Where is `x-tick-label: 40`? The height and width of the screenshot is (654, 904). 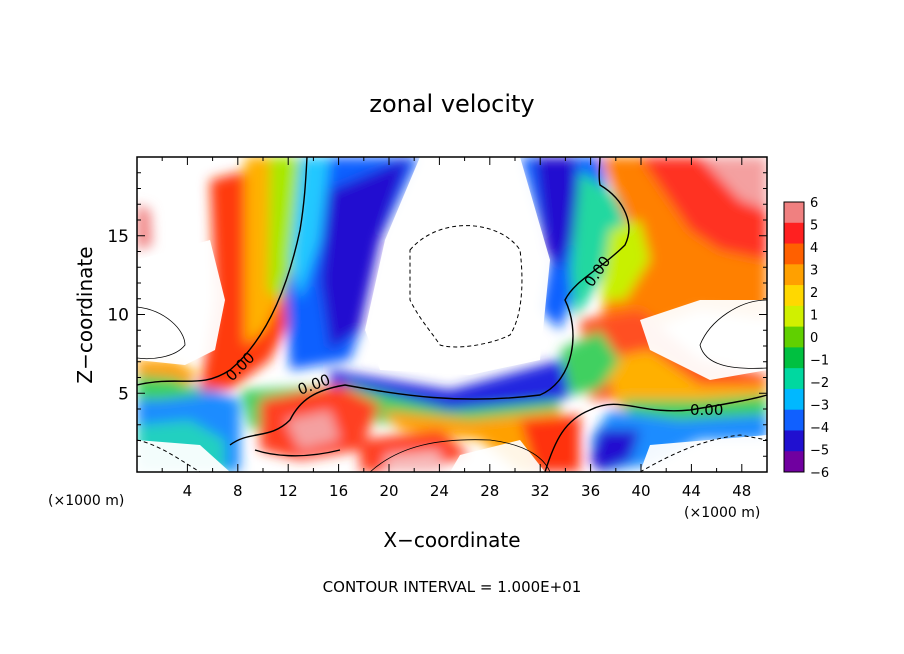 x-tick-label: 40 is located at coordinates (640, 491).